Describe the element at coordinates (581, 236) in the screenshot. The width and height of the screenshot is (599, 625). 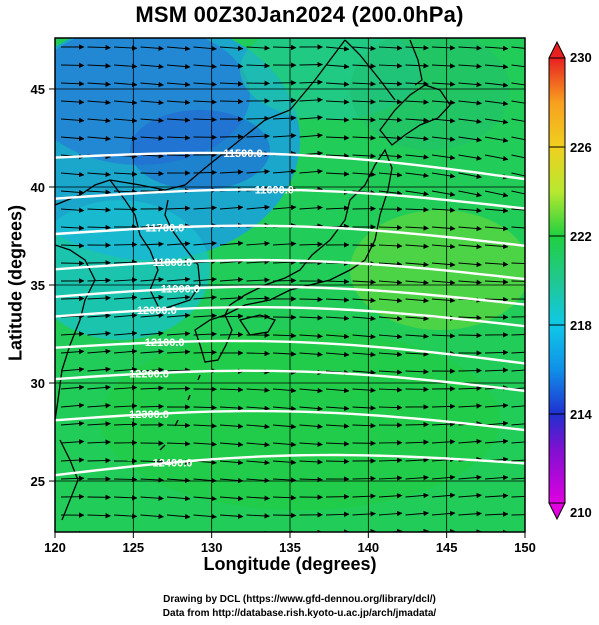
I see `colorbar-tick-label: 222` at that location.